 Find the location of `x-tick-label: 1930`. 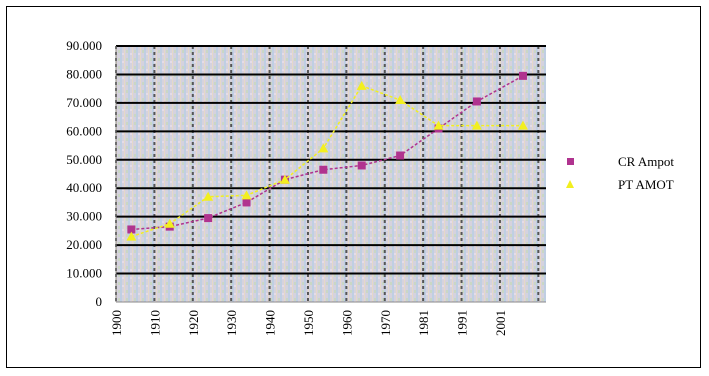

x-tick-label: 1930 is located at coordinates (231, 323).